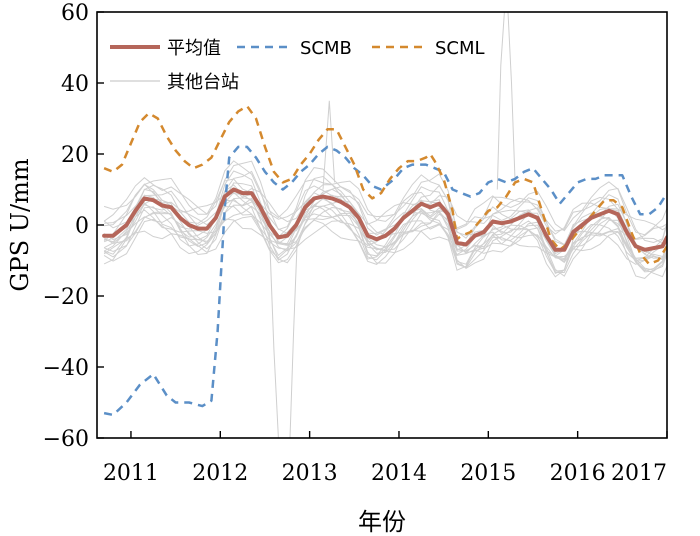 The image size is (700, 536). I want to click on legend-label-mean: 平均值, so click(194, 48).